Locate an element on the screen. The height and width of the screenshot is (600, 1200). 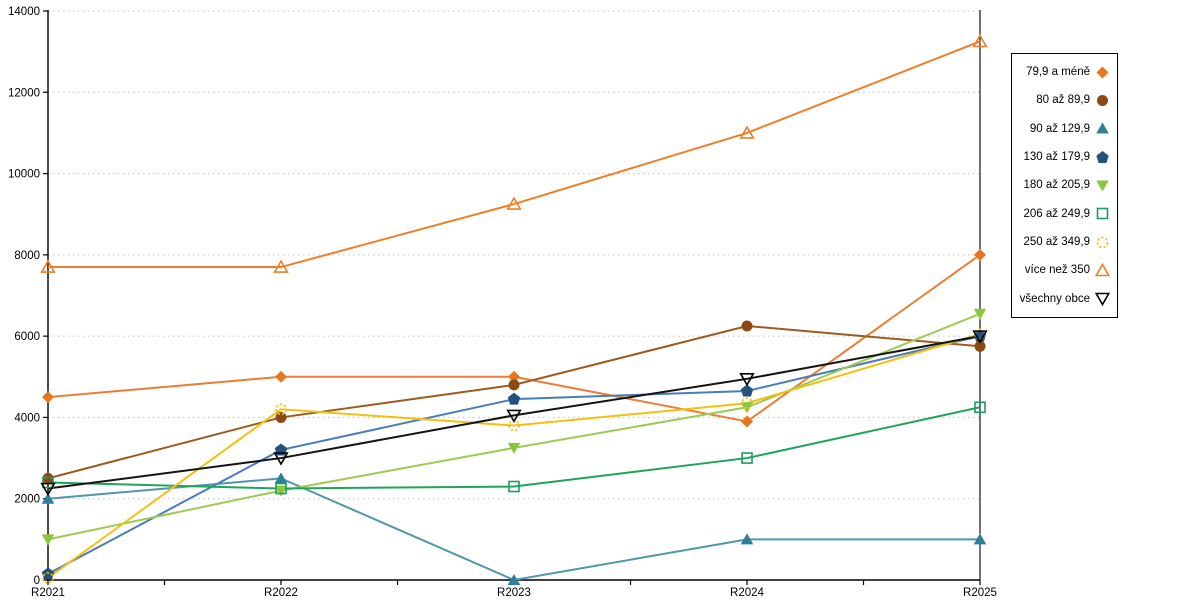
legend-label: 206 až 249,9 is located at coordinates (1056, 213).